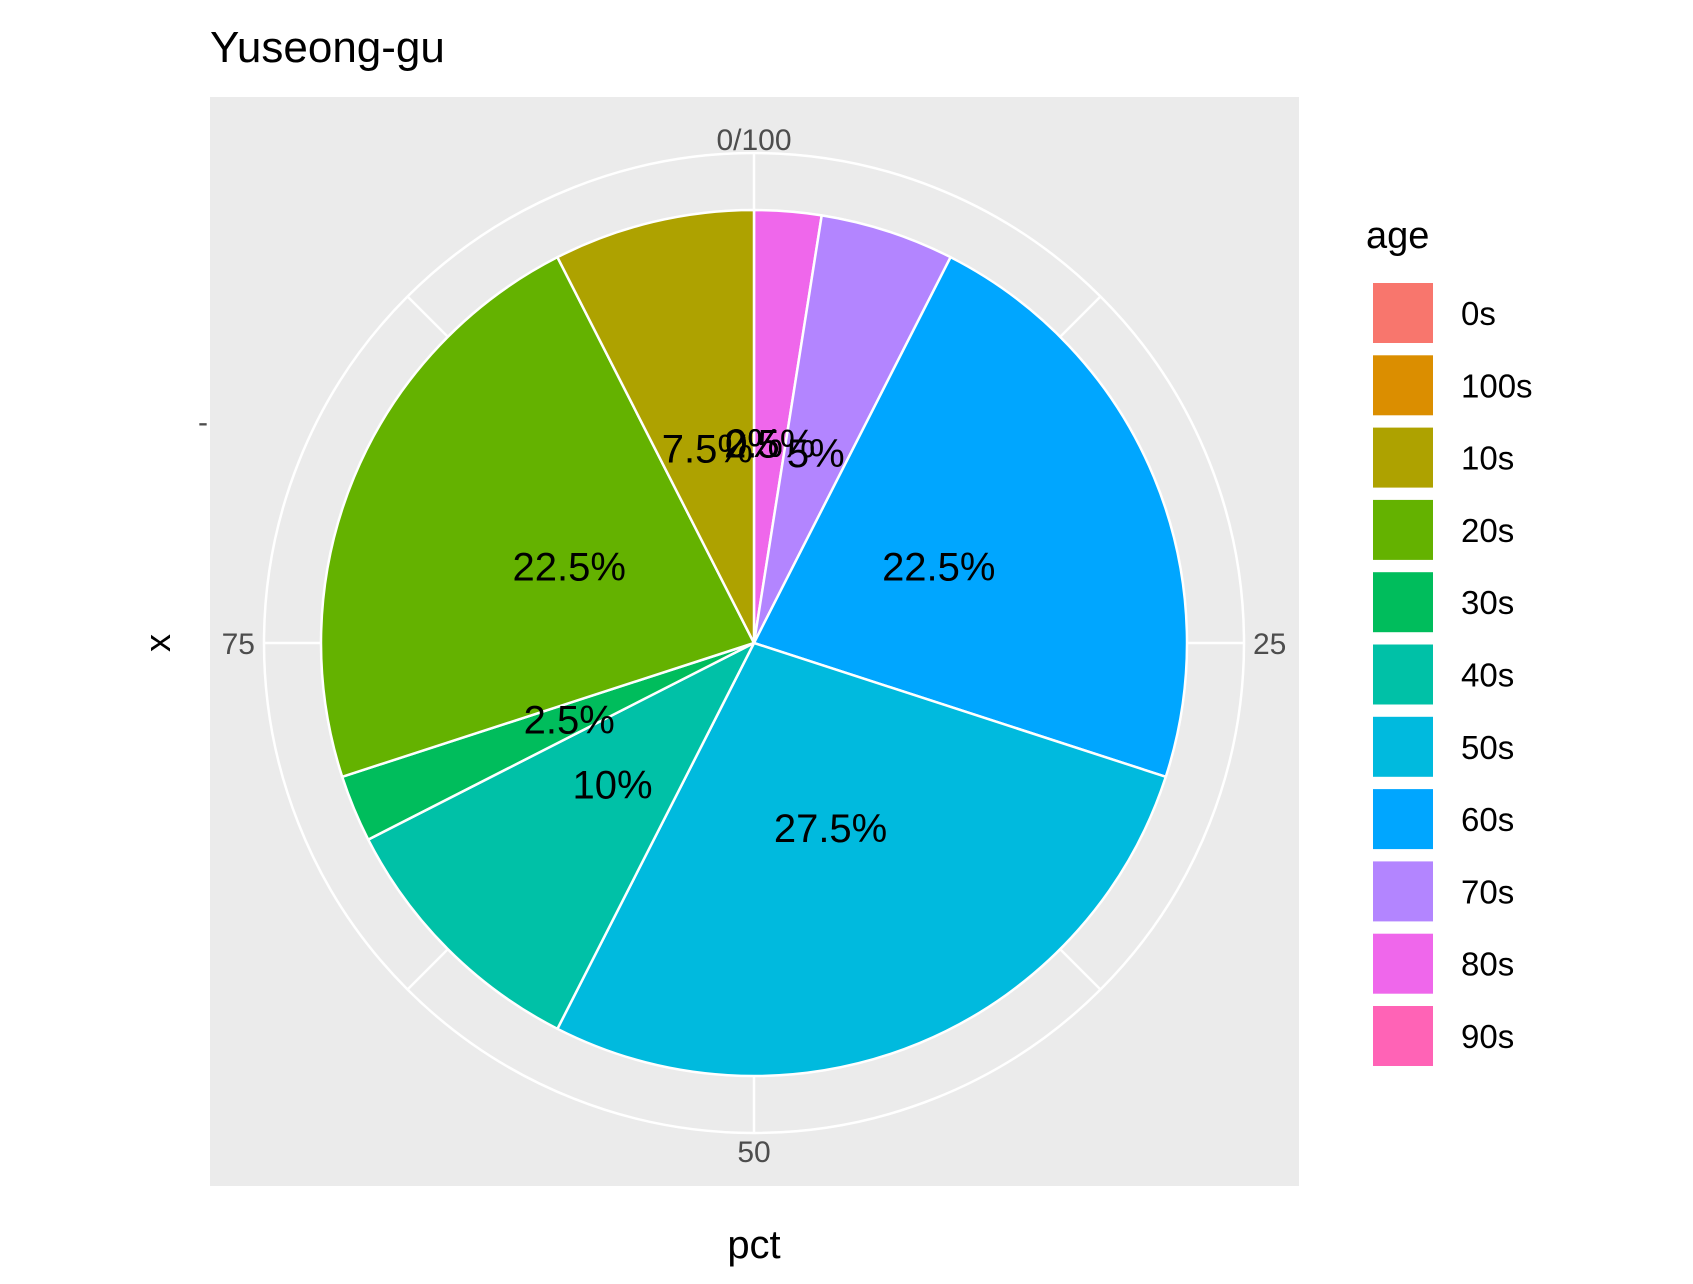 This screenshot has height=1284, width=1693. I want to click on angular-tick-label: 75, so click(238, 644).